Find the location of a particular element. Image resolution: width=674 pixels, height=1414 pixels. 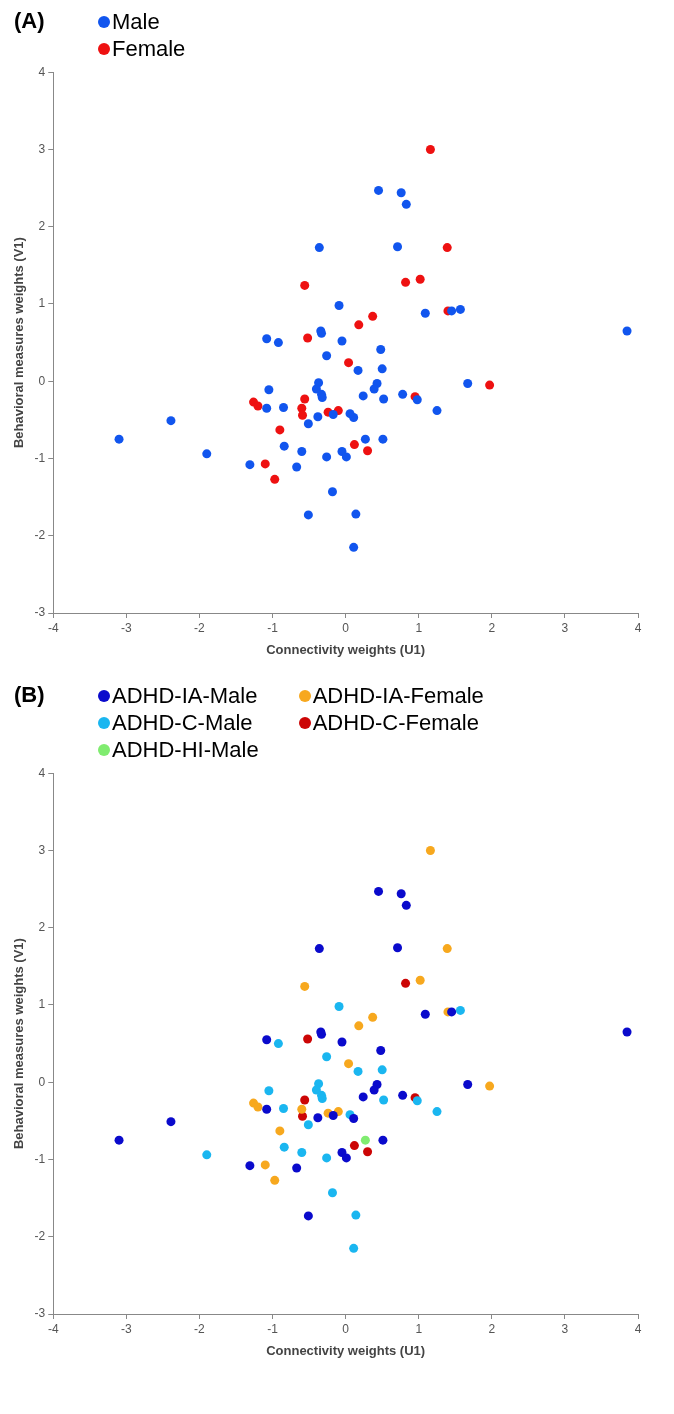

y-tick-label: -3 is located at coordinates (40, 1313).